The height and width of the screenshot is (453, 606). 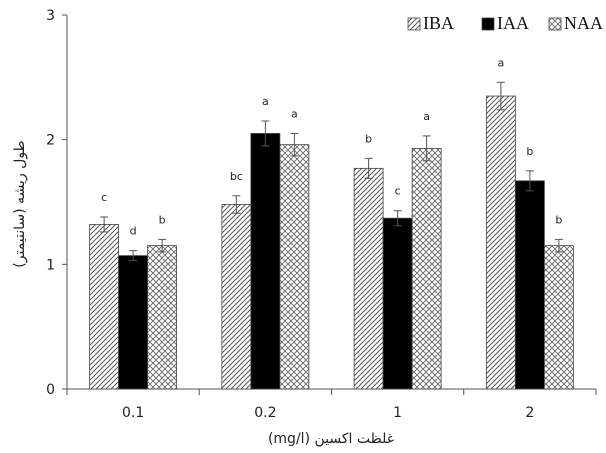 What do you see at coordinates (50, 390) in the screenshot?
I see `y-tick-label: 0` at bounding box center [50, 390].